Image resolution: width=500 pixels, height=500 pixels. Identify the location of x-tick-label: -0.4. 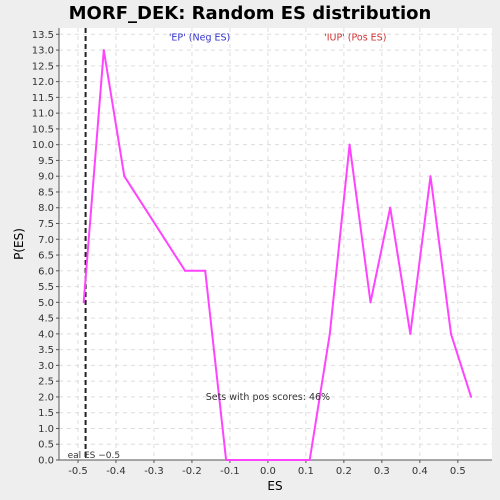
(116, 471).